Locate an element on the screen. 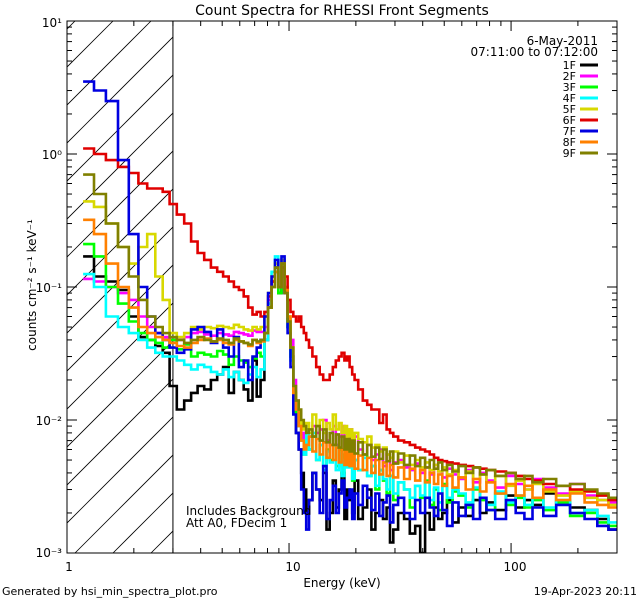  annotation-attenuator: Att A0, FDecim 1 is located at coordinates (236, 523).